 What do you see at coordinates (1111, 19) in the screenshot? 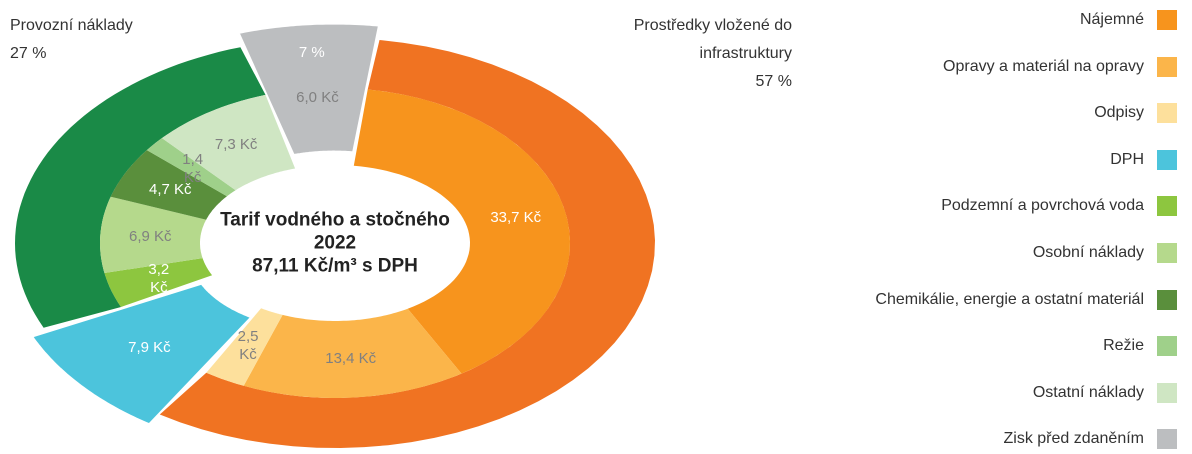
I see `legend-label: Nájemné` at bounding box center [1111, 19].